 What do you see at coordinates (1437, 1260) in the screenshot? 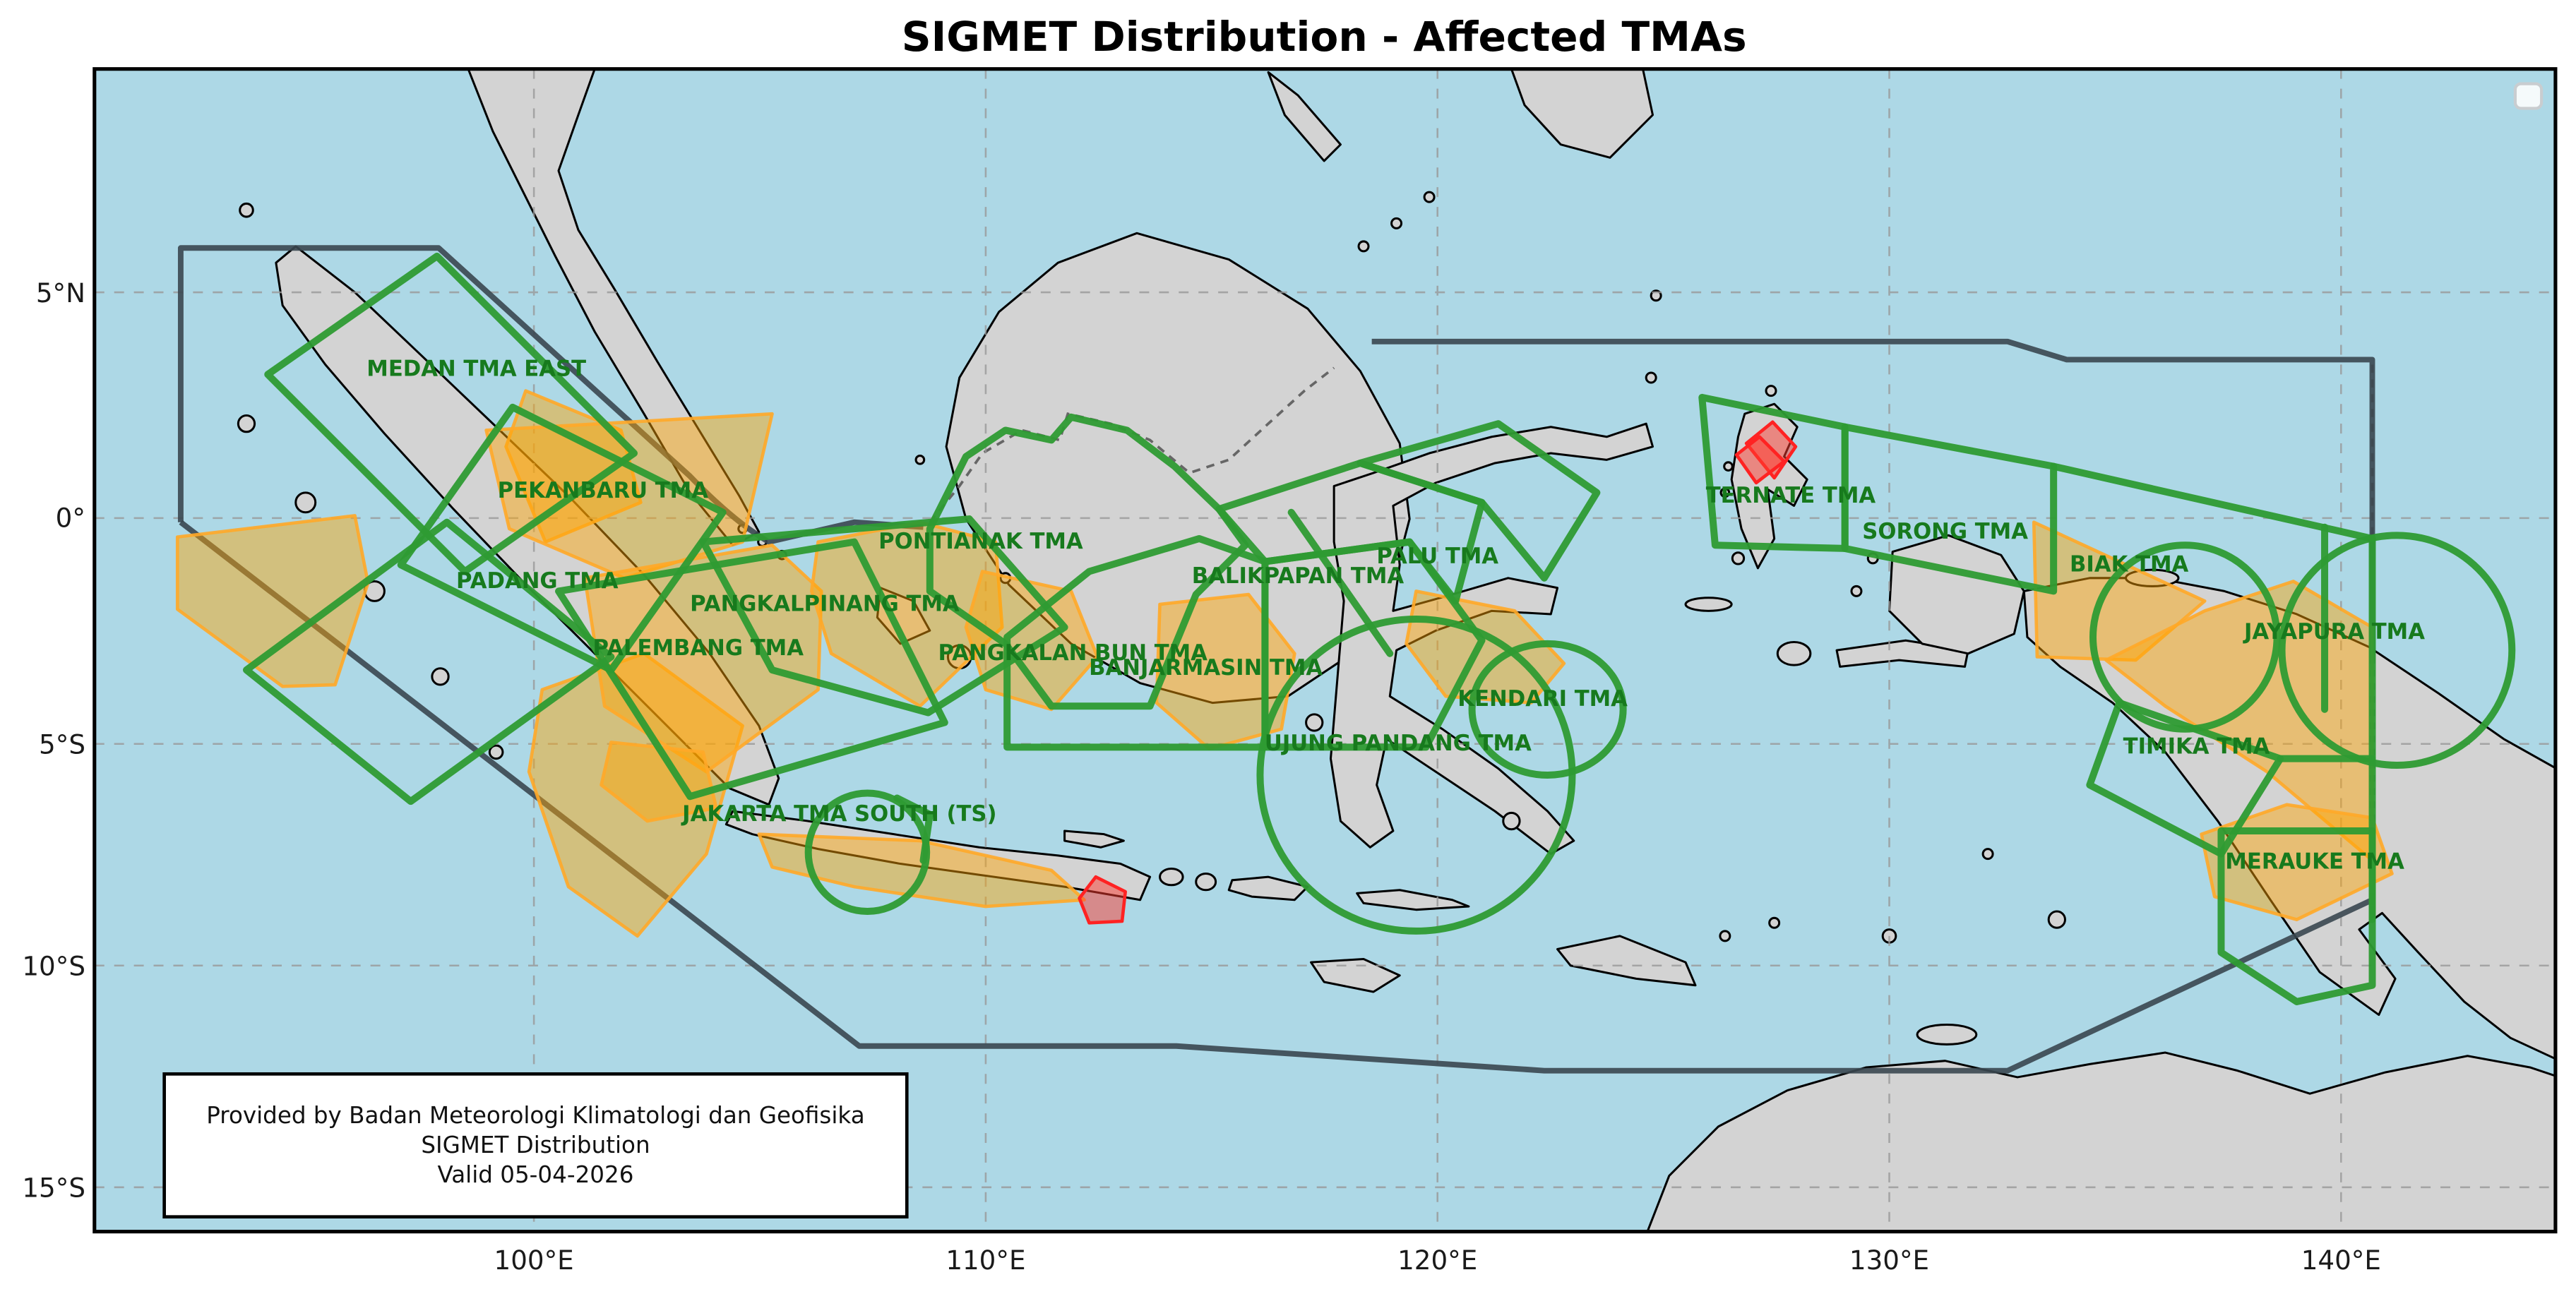
I see `x-tick-120e: 120°E` at bounding box center [1437, 1260].